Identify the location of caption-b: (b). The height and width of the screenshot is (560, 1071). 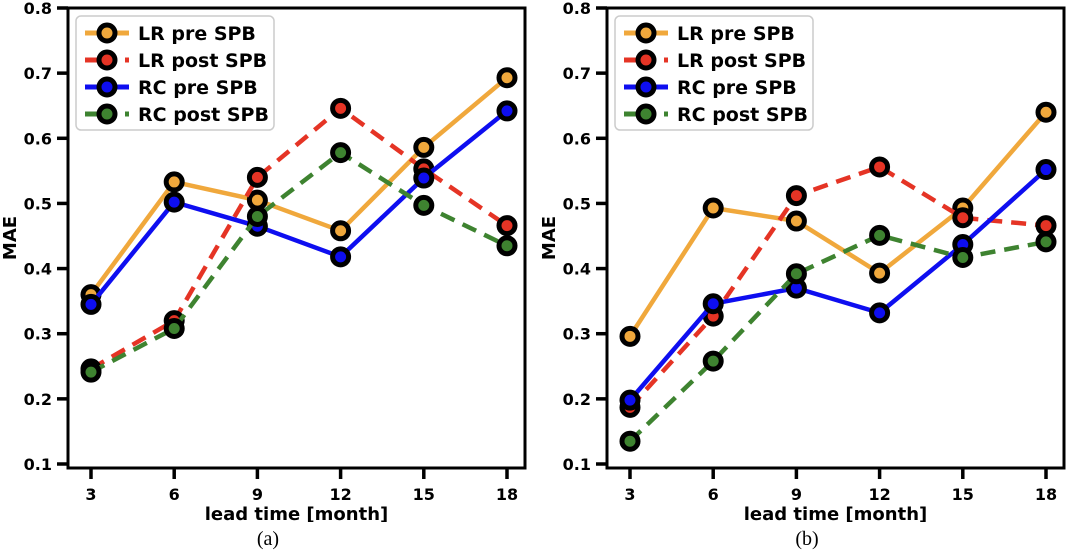
(807, 539).